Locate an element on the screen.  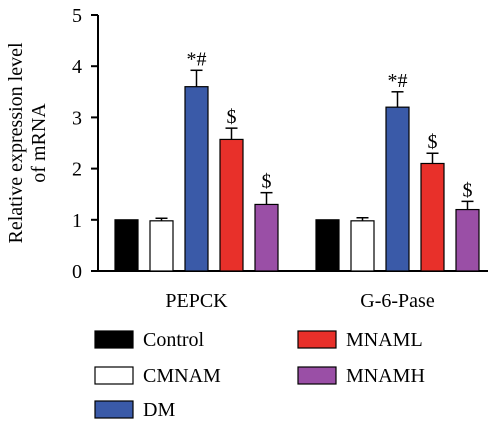
legend: Control CMNAM DM MNAML MNAMH is located at coordinates (259, 375).